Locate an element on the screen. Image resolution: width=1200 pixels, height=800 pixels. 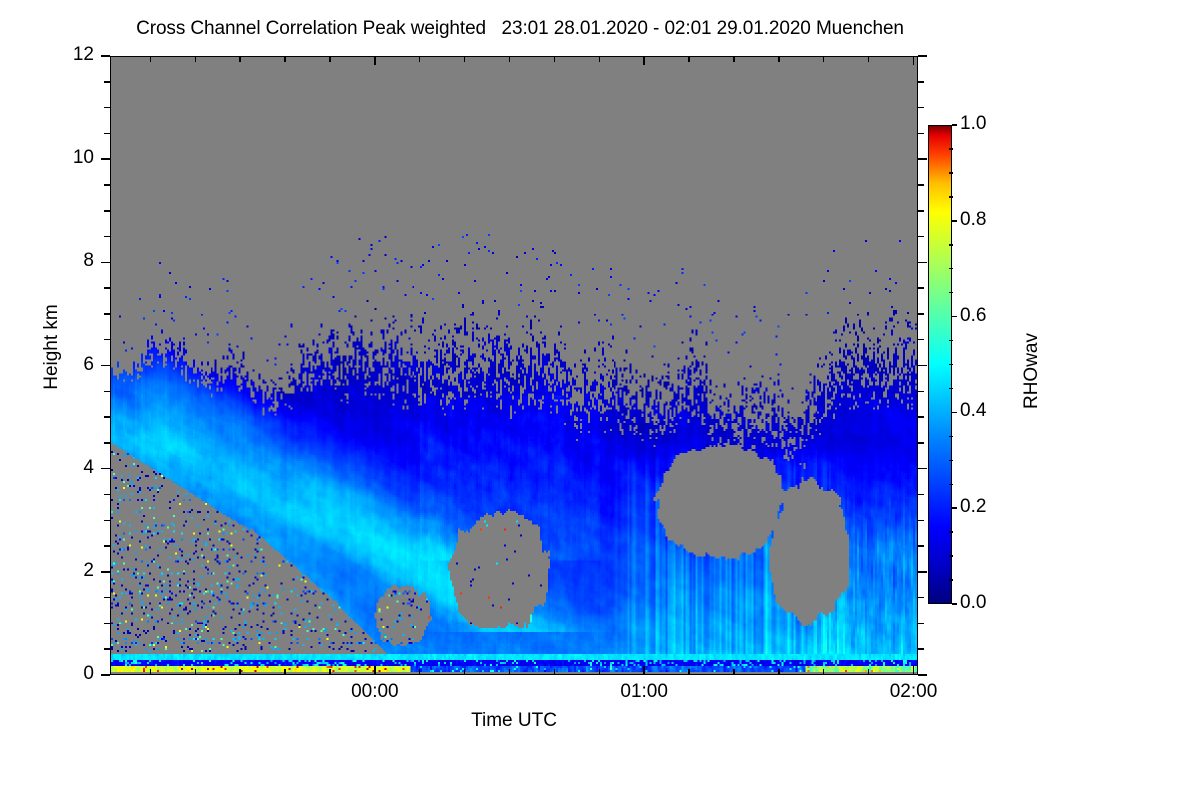
colorbar-tick-label: 0.8 is located at coordinates (973, 219).